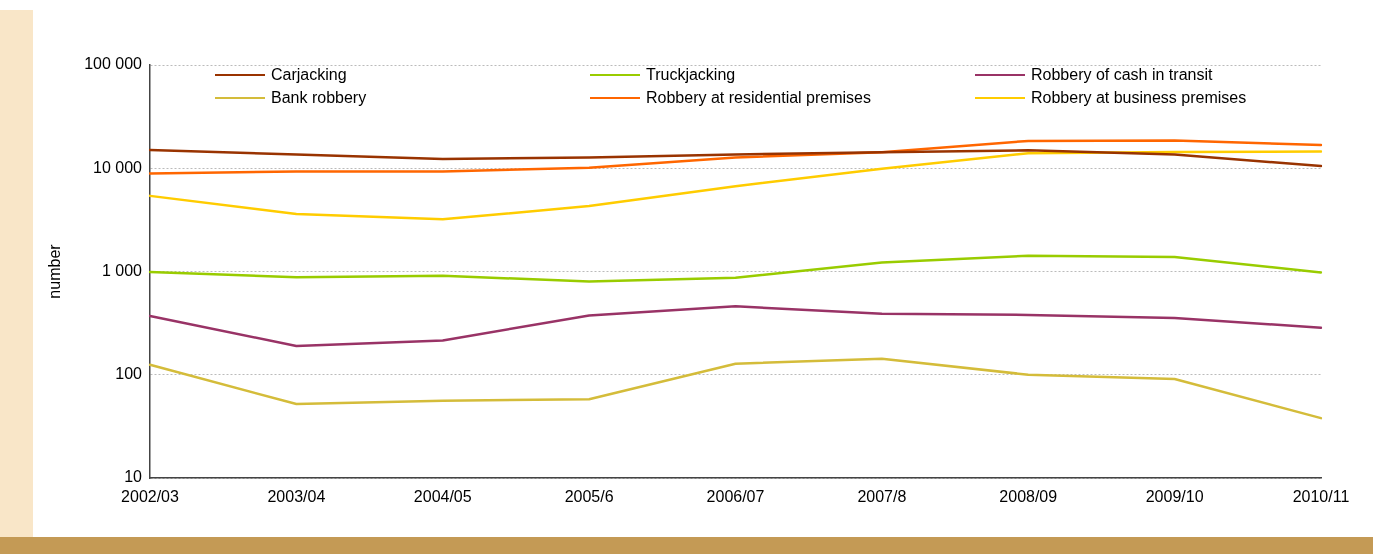 The width and height of the screenshot is (1373, 554). Describe the element at coordinates (1139, 98) in the screenshot. I see `legend-label: Robbery at business premises` at that location.